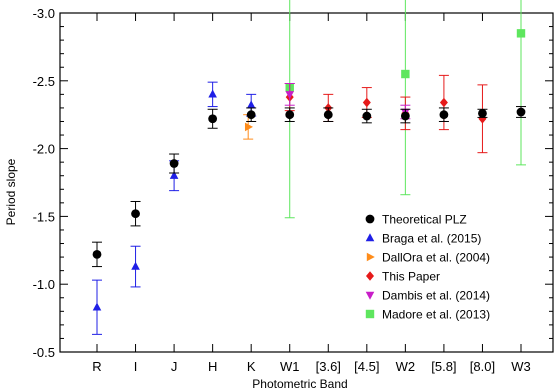 The height and width of the screenshot is (392, 557). Describe the element at coordinates (174, 366) in the screenshot. I see `x-tick-label: J` at that location.